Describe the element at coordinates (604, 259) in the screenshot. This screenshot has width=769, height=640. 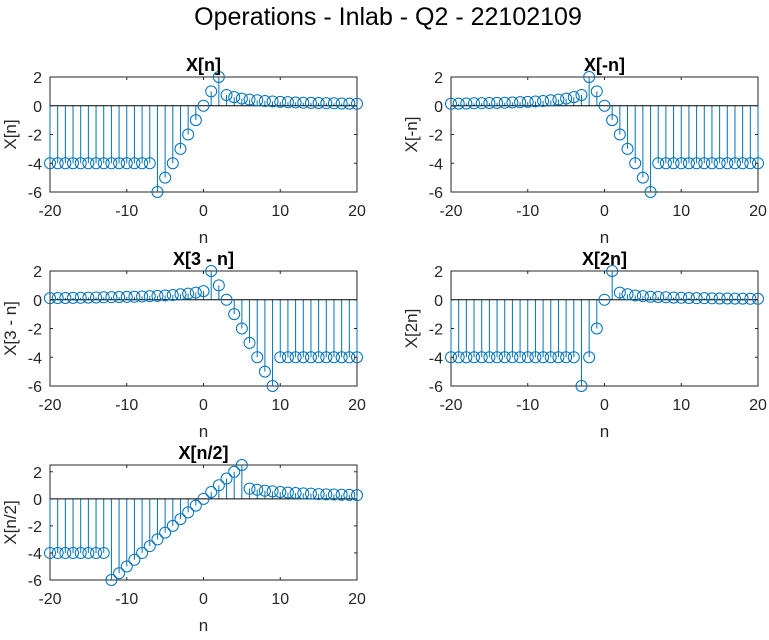
I see `subplot-title: X[2n]` at that location.